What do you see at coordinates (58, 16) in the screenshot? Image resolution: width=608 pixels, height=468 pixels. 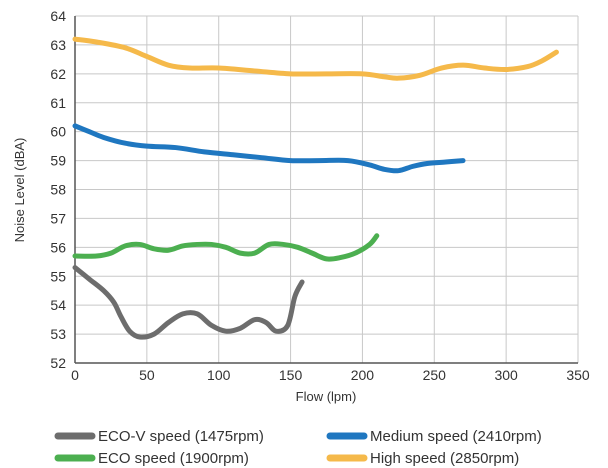 I see `y-tick-label: 64` at bounding box center [58, 16].